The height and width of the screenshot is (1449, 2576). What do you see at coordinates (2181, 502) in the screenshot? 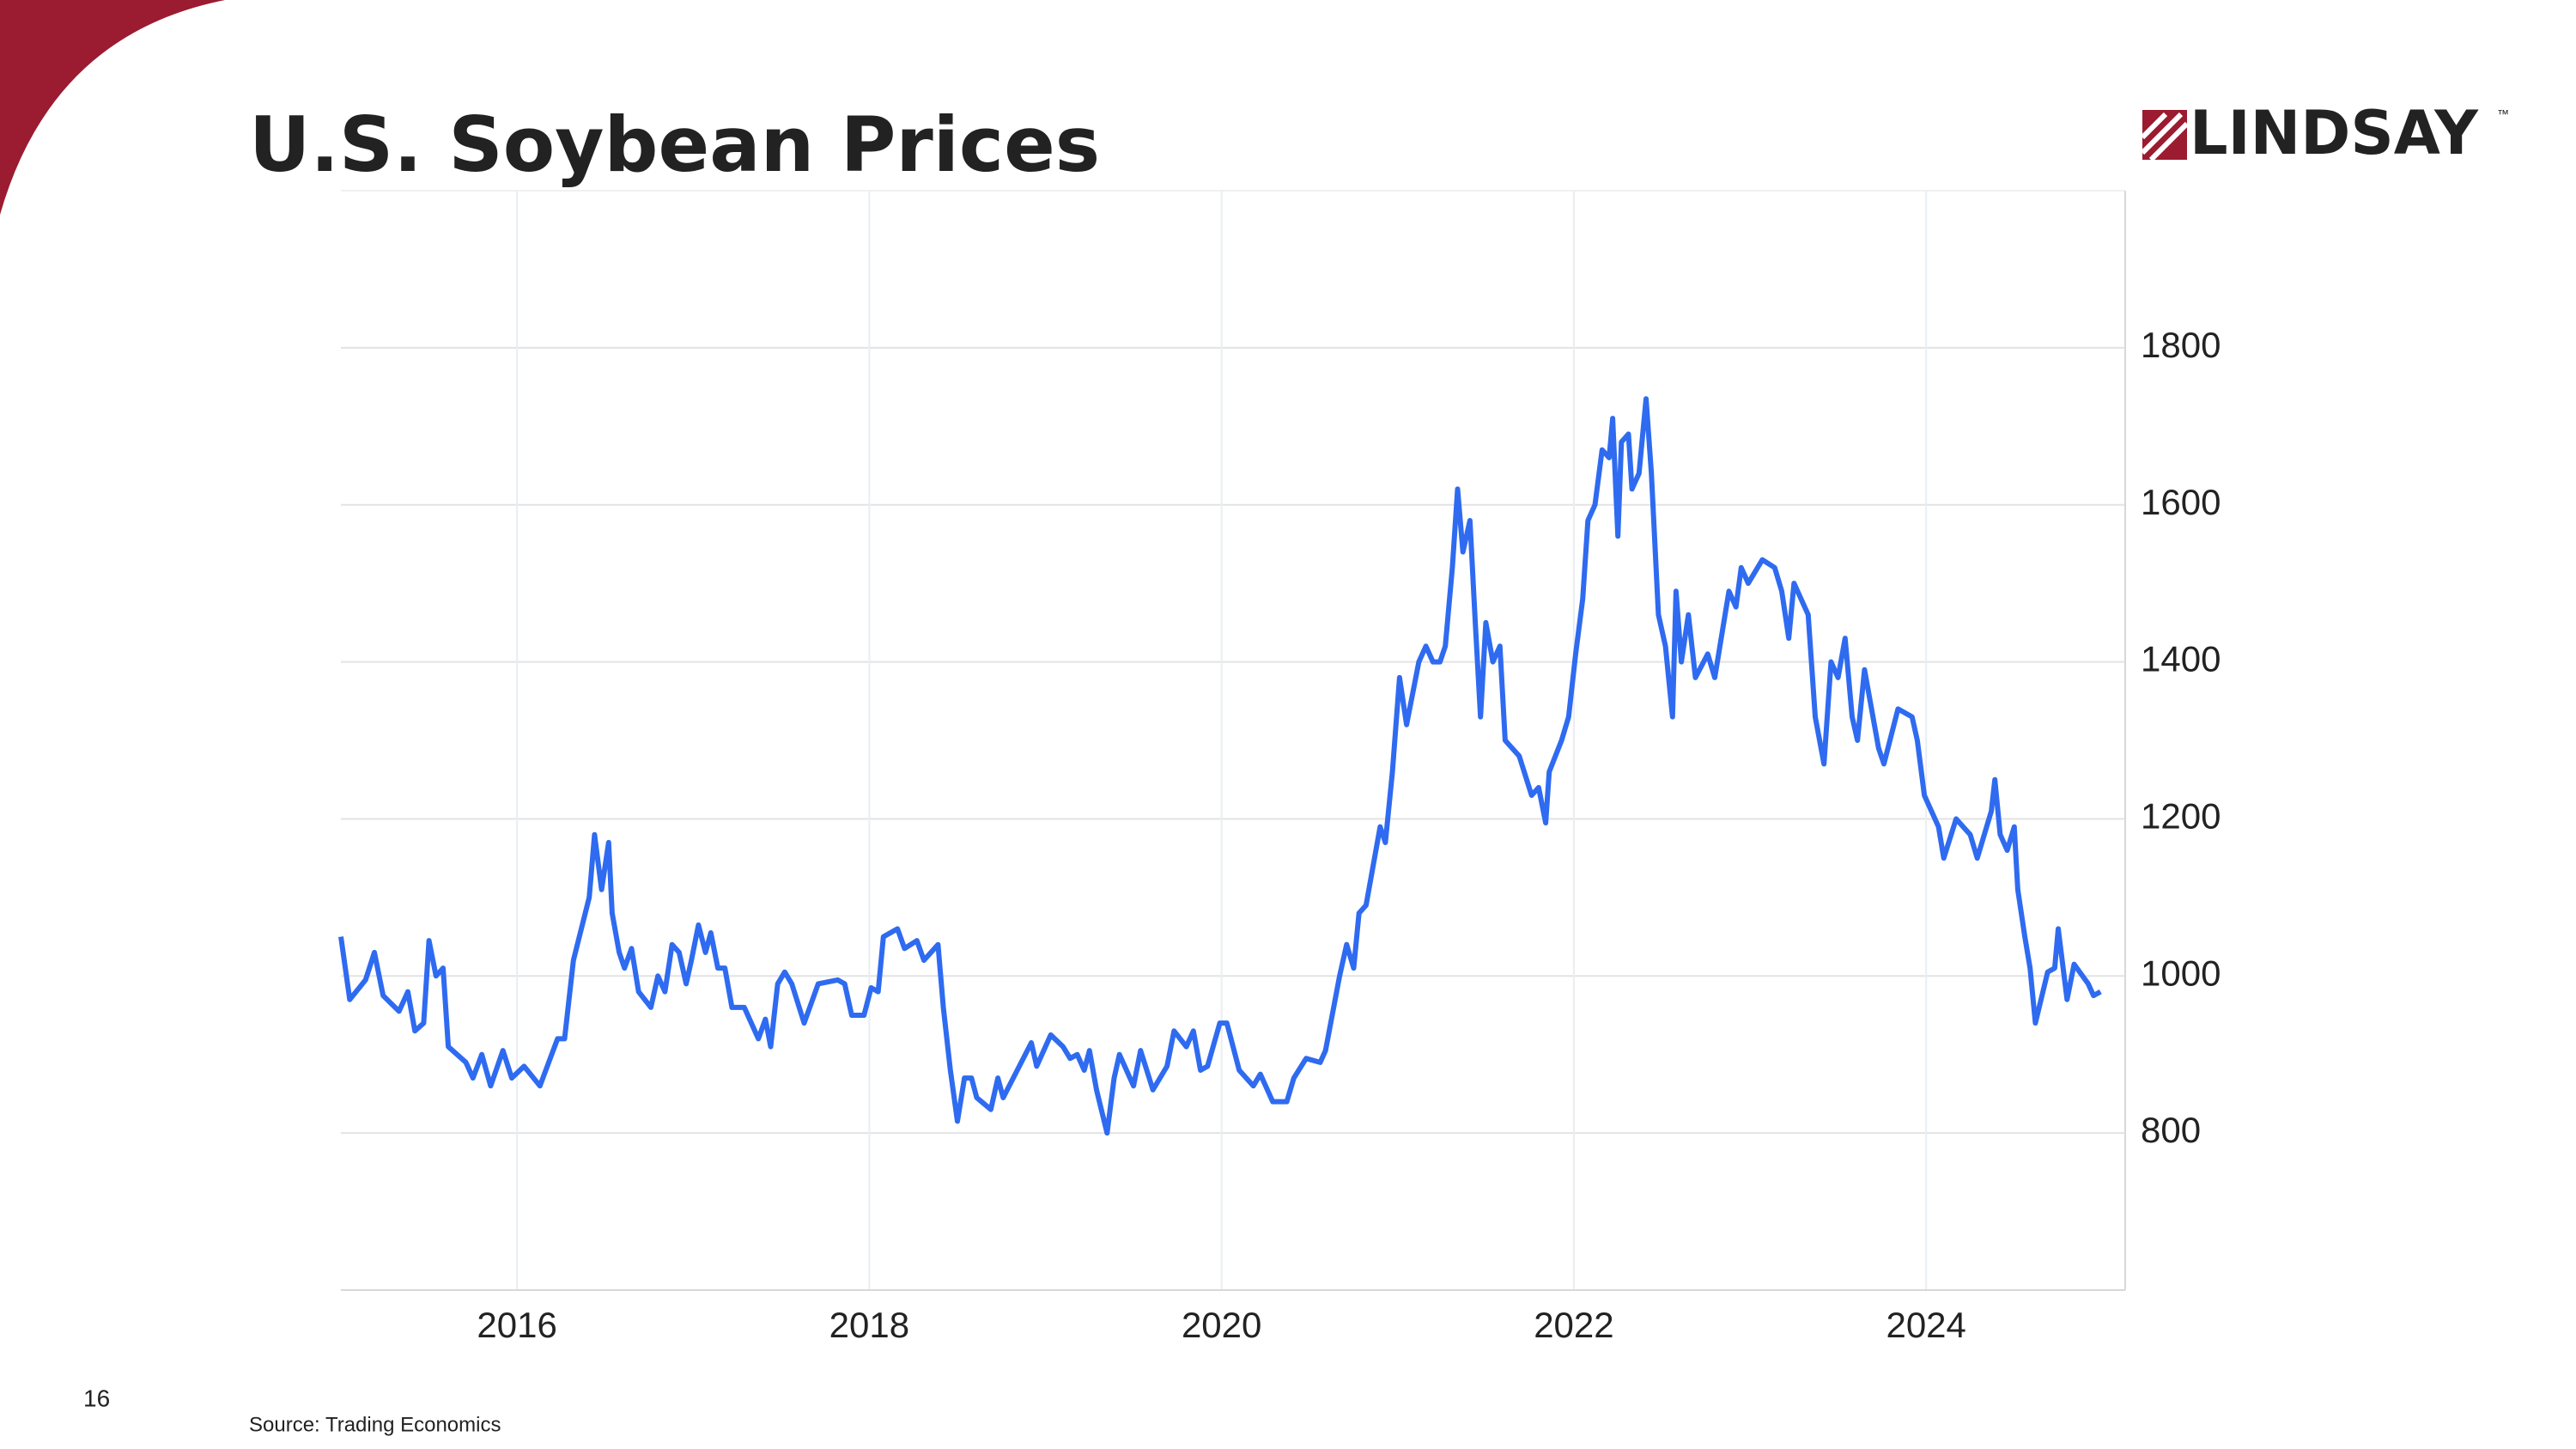
I see `y-tick-label: 1600` at bounding box center [2181, 502].